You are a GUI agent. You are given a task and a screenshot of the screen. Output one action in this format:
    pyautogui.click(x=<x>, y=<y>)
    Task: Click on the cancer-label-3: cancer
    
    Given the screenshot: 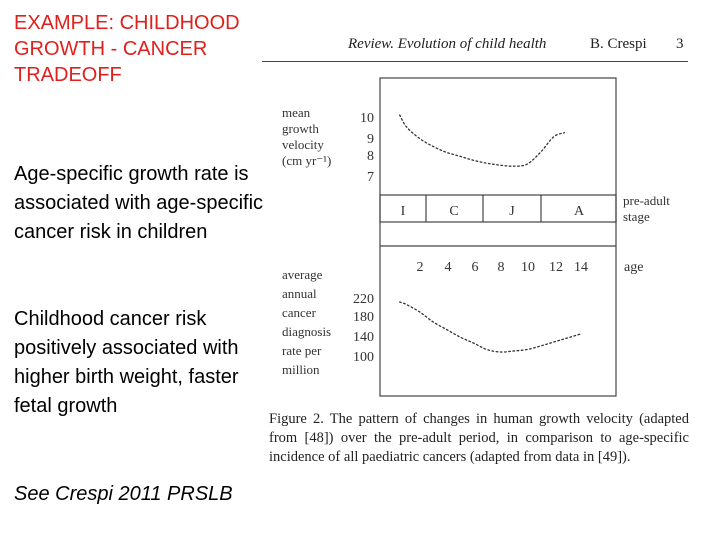 What is the action you would take?
    pyautogui.click(x=299, y=312)
    